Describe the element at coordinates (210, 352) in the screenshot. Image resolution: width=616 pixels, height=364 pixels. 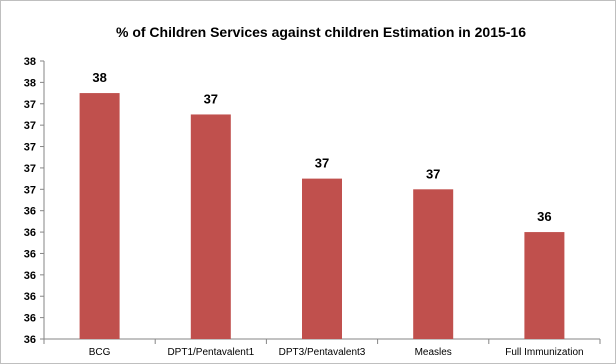
I see `category-label: DPT1/Pentavalent1` at that location.